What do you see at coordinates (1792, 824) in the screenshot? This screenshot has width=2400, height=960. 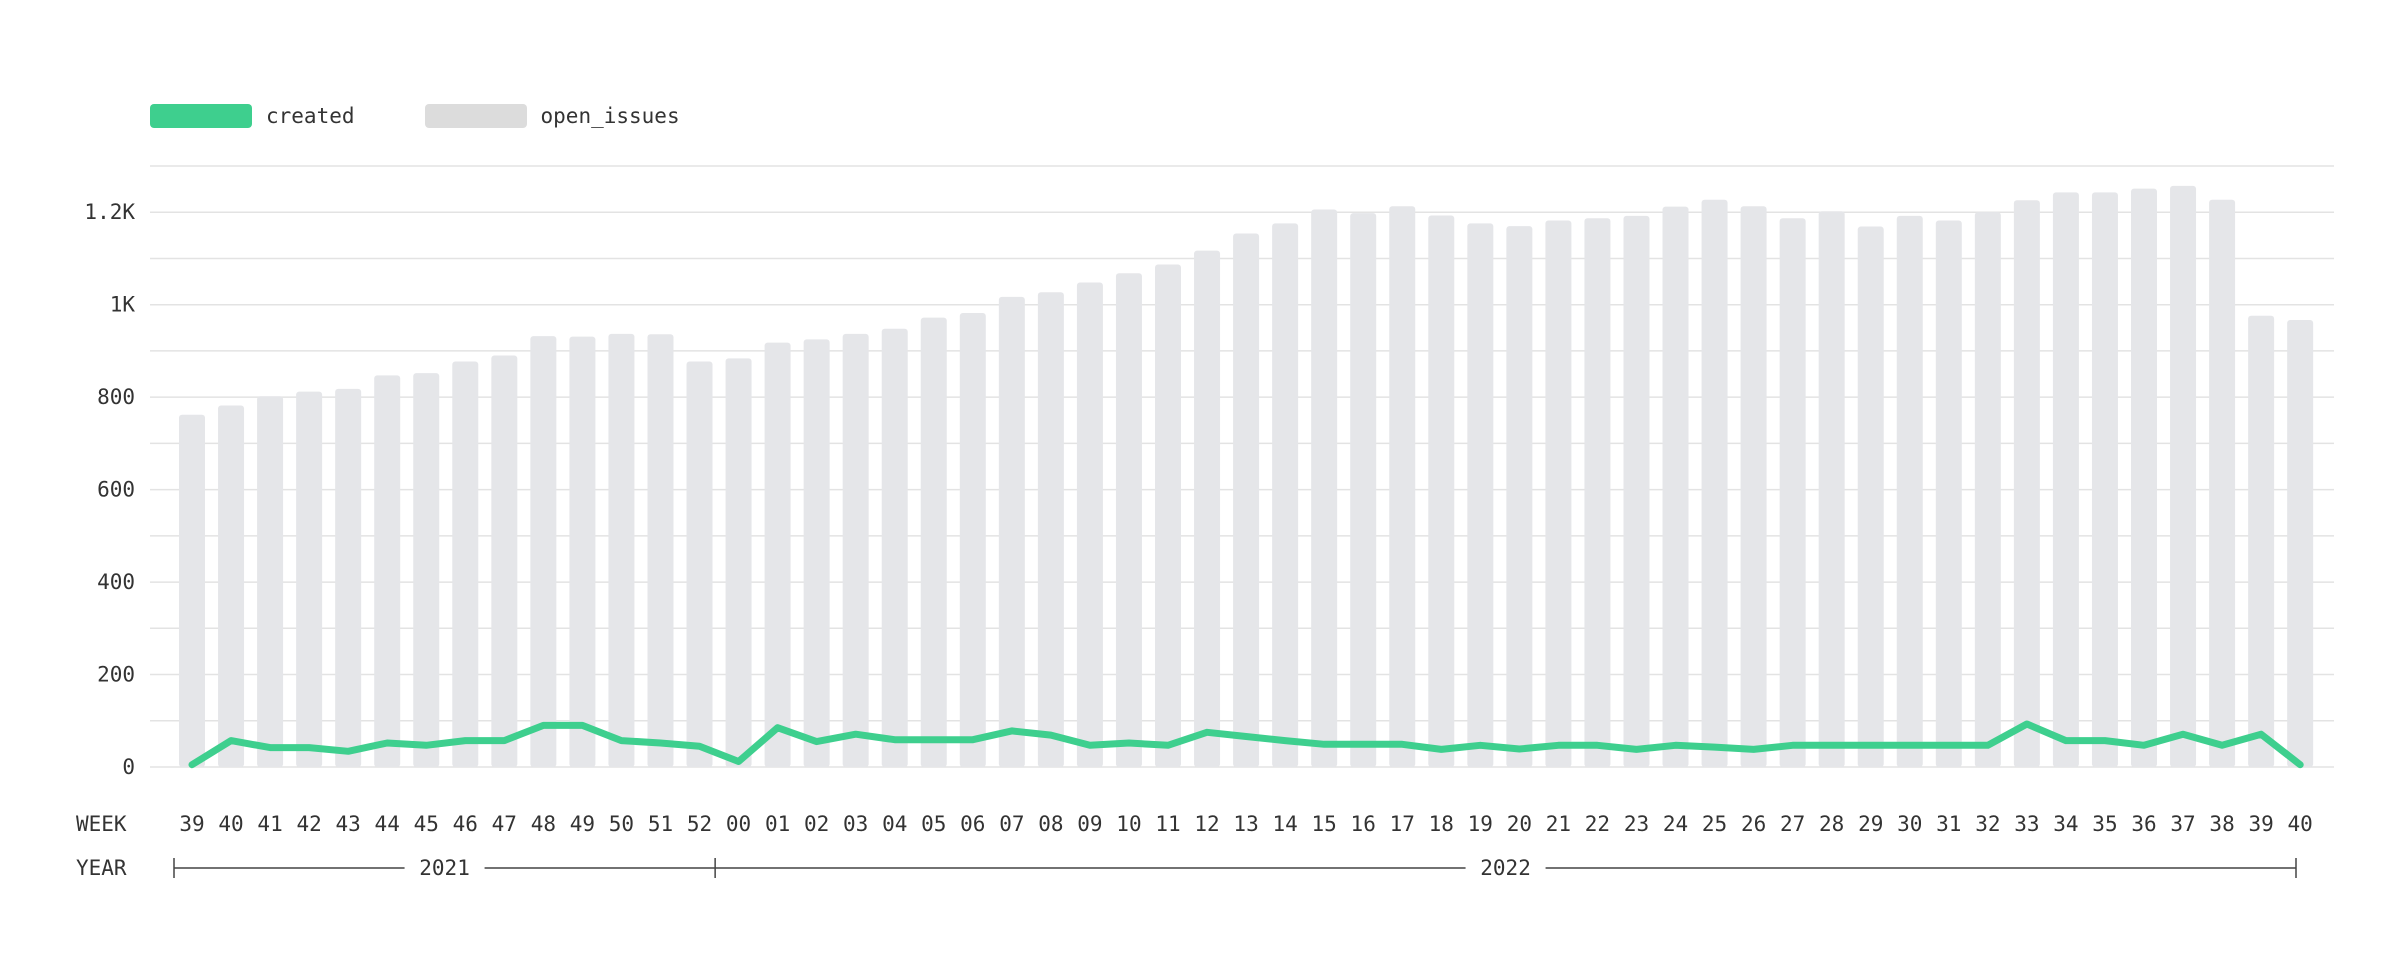 I see `week-tick-label: 27` at bounding box center [1792, 824].